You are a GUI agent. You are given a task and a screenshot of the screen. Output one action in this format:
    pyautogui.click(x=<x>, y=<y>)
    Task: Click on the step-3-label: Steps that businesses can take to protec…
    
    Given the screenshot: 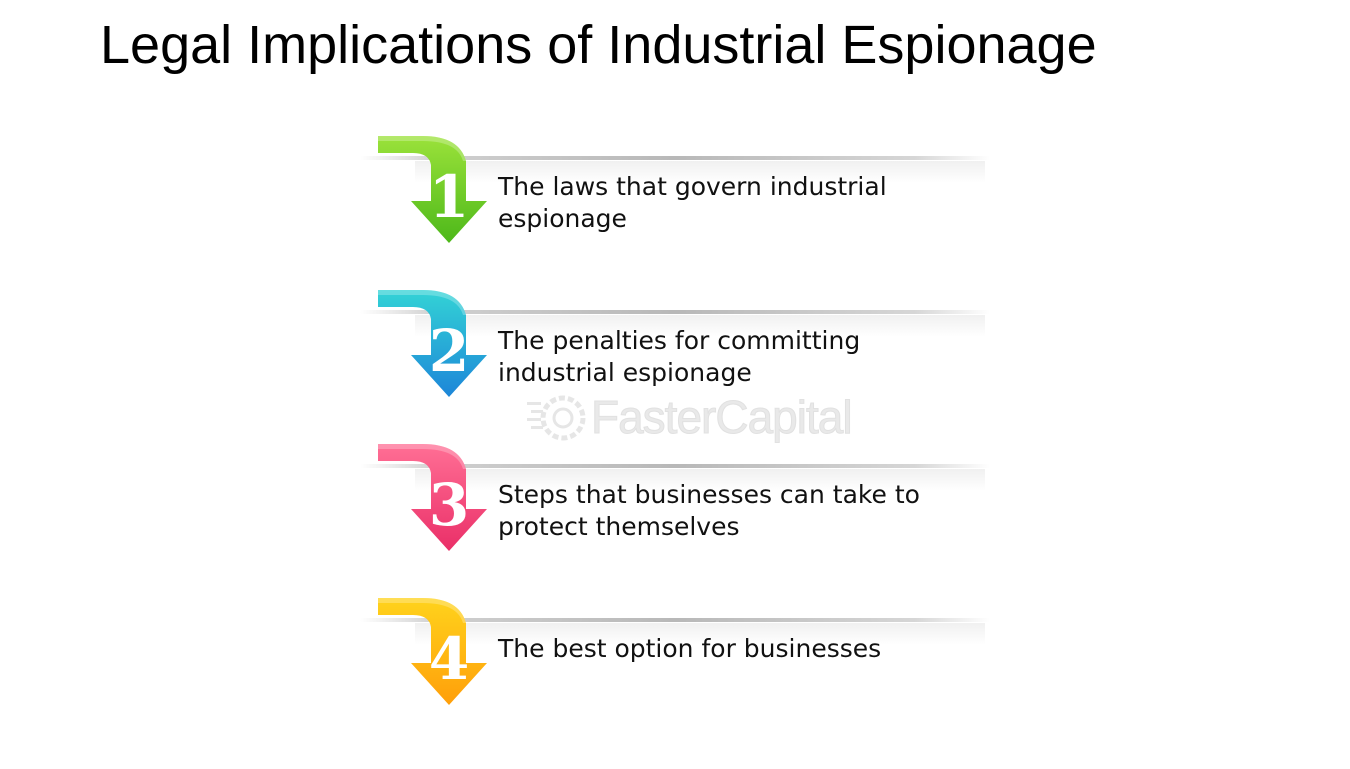 What is the action you would take?
    pyautogui.click(x=709, y=510)
    